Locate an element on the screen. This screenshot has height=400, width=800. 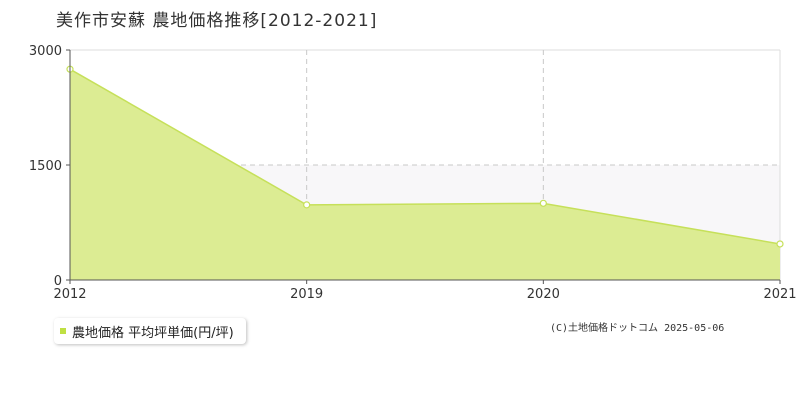
y-tick-label-3000: 3000 is located at coordinates (45, 51).